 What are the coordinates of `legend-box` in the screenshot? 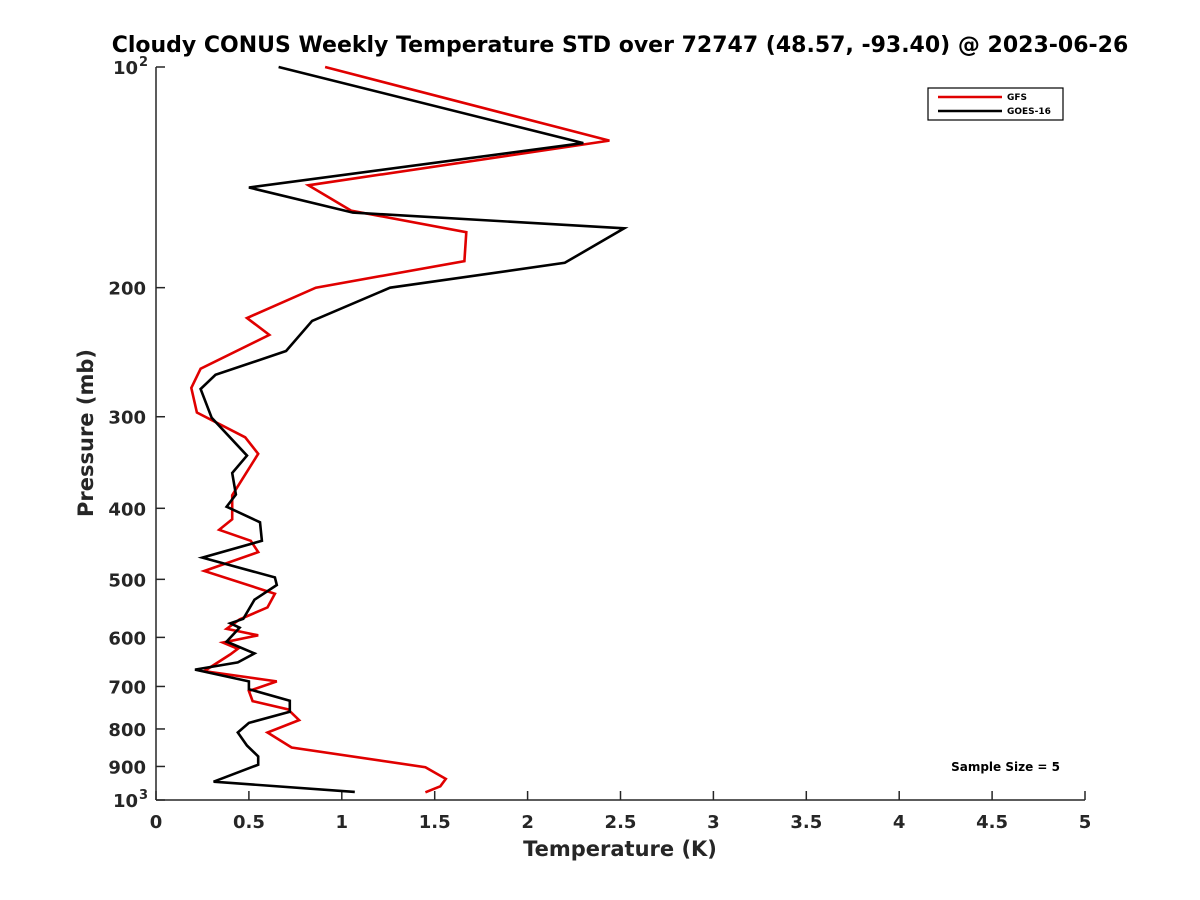 It's located at (995, 104).